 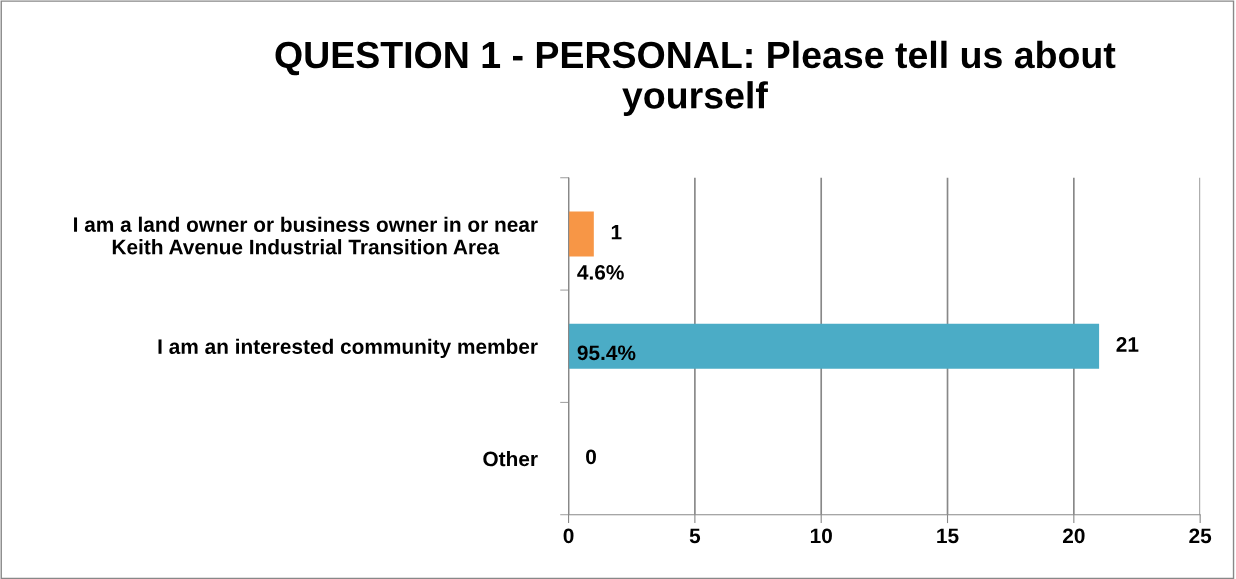 What do you see at coordinates (695, 536) in the screenshot?
I see `x-tick-label: 5` at bounding box center [695, 536].